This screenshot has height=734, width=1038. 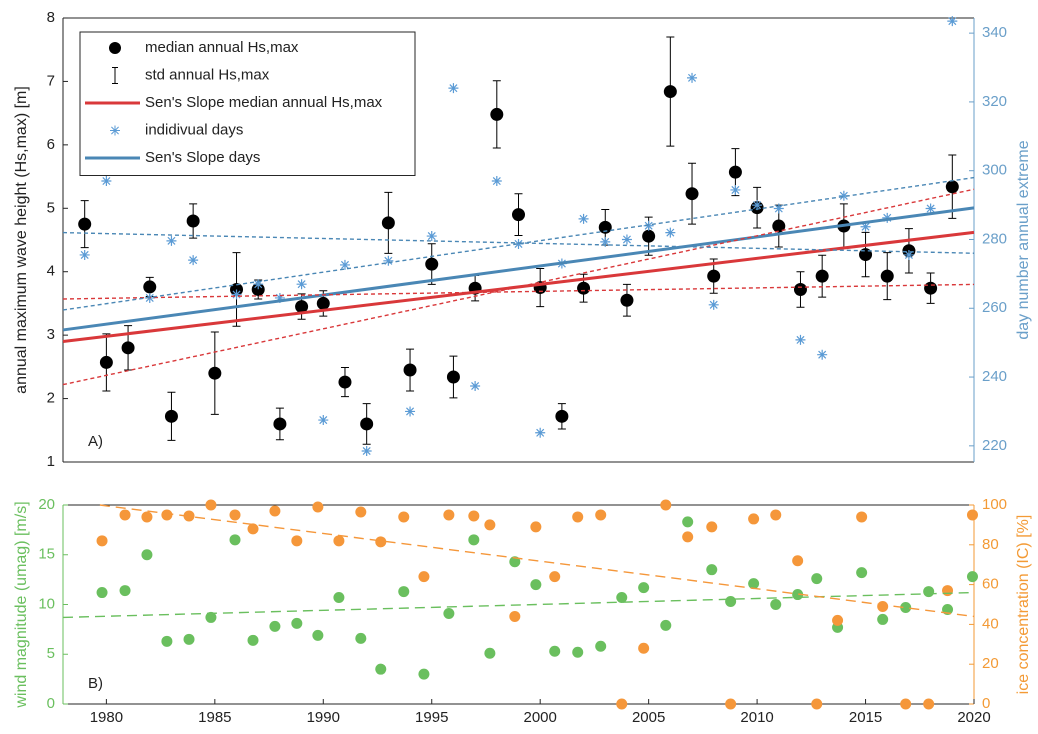 What do you see at coordinates (95, 441) in the screenshot?
I see `panel-label: A)` at bounding box center [95, 441].